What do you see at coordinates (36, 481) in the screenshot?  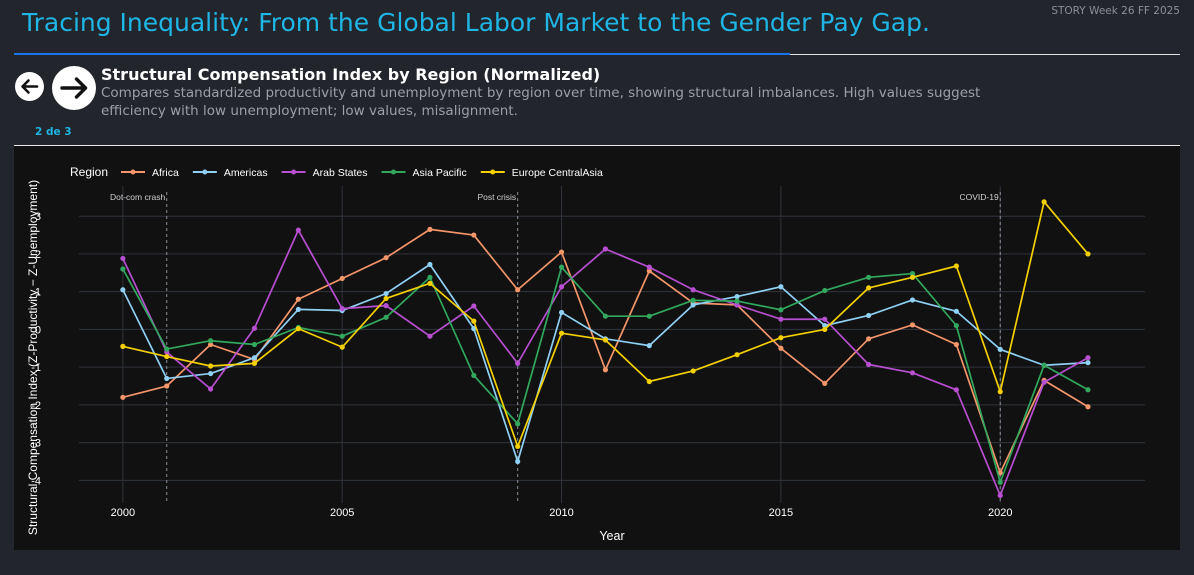 I see `y-tick-label: -4` at bounding box center [36, 481].